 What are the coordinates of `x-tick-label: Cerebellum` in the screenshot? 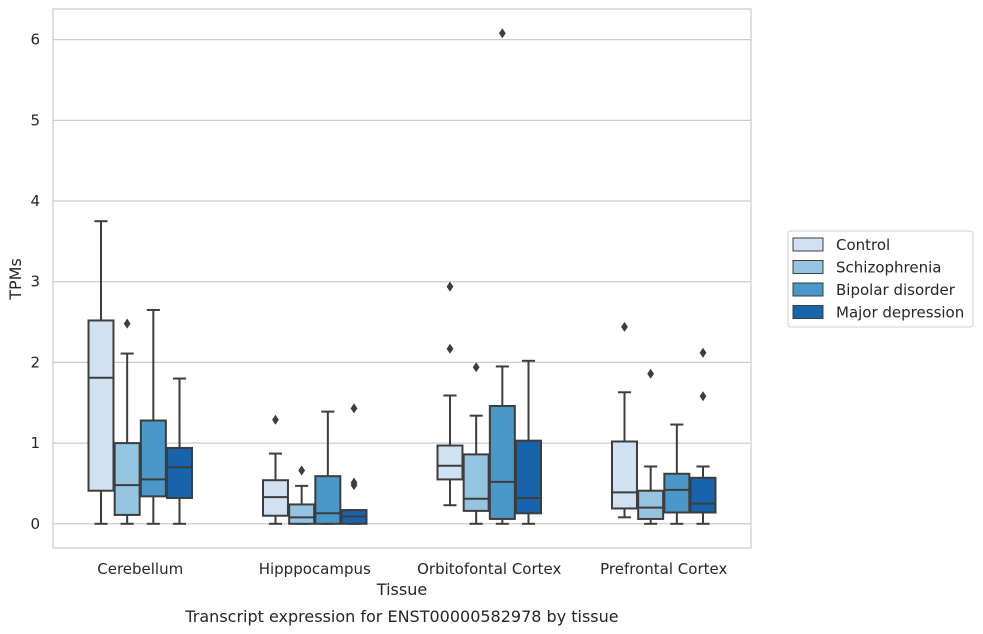 It's located at (140, 569).